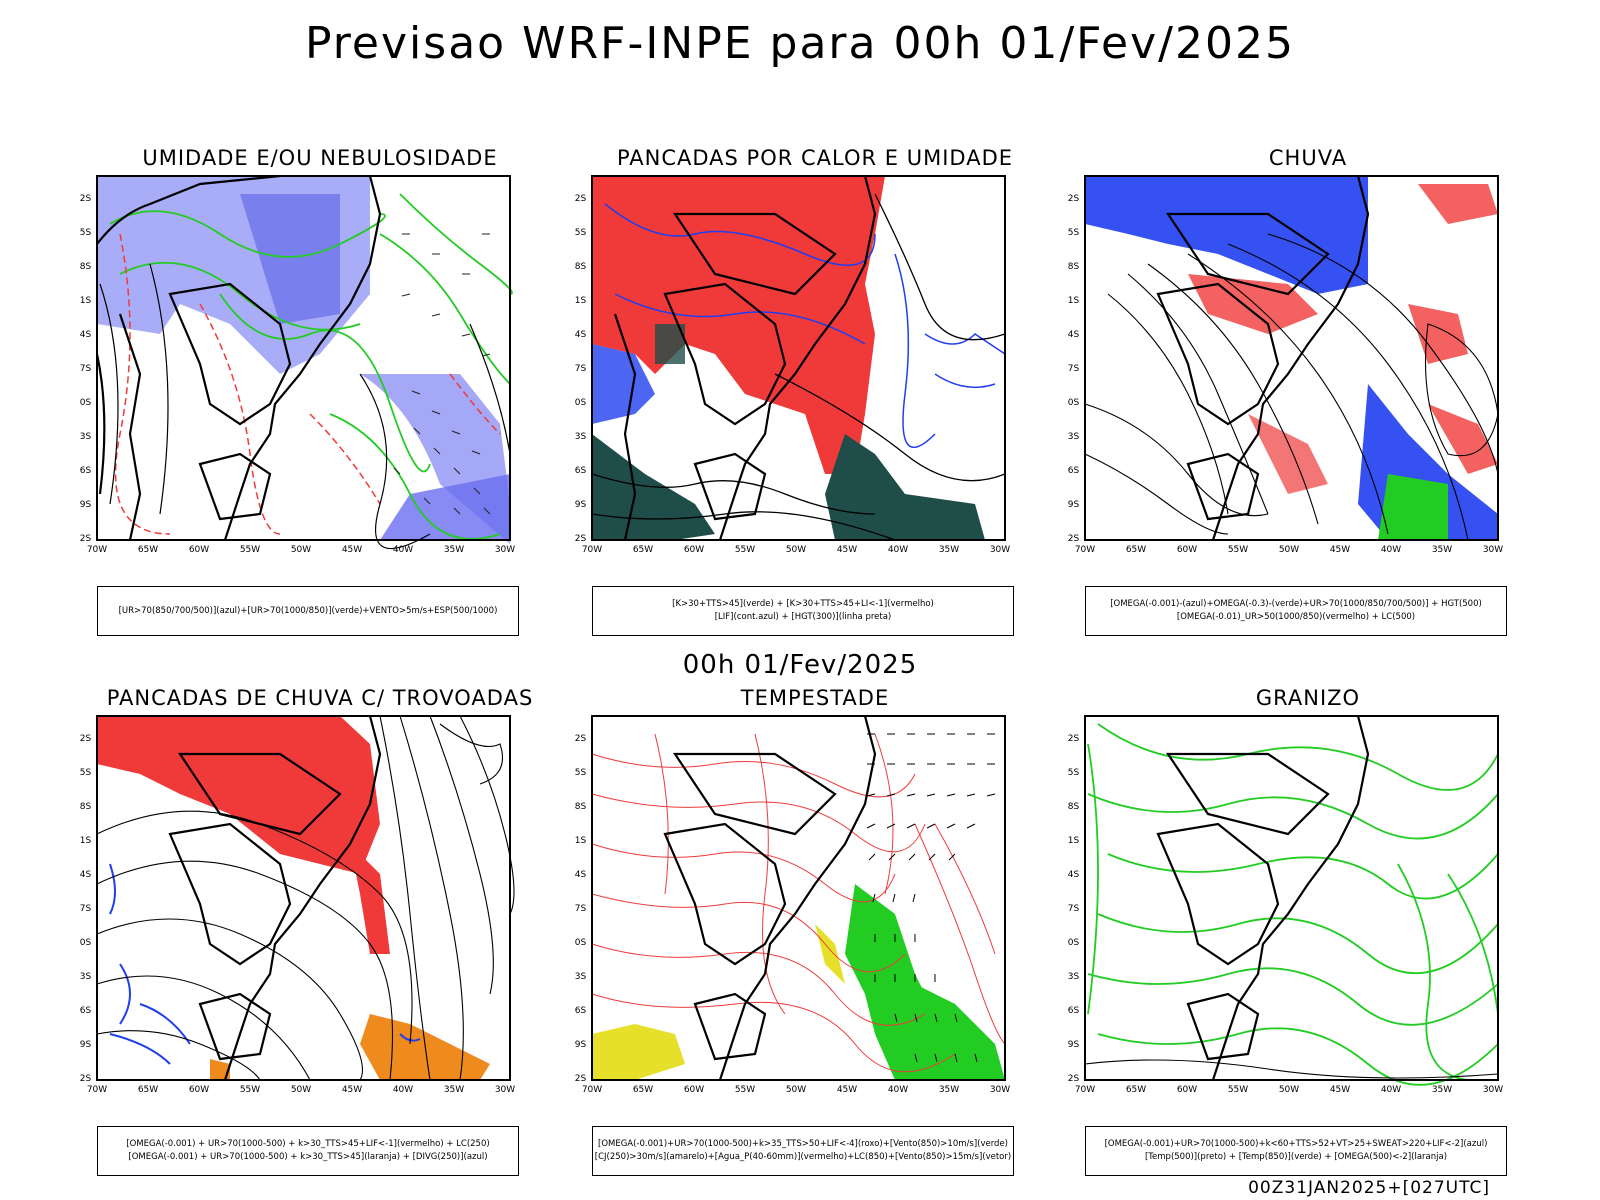 The width and height of the screenshot is (1600, 1200). I want to click on contours-black, so click(1291, 387).